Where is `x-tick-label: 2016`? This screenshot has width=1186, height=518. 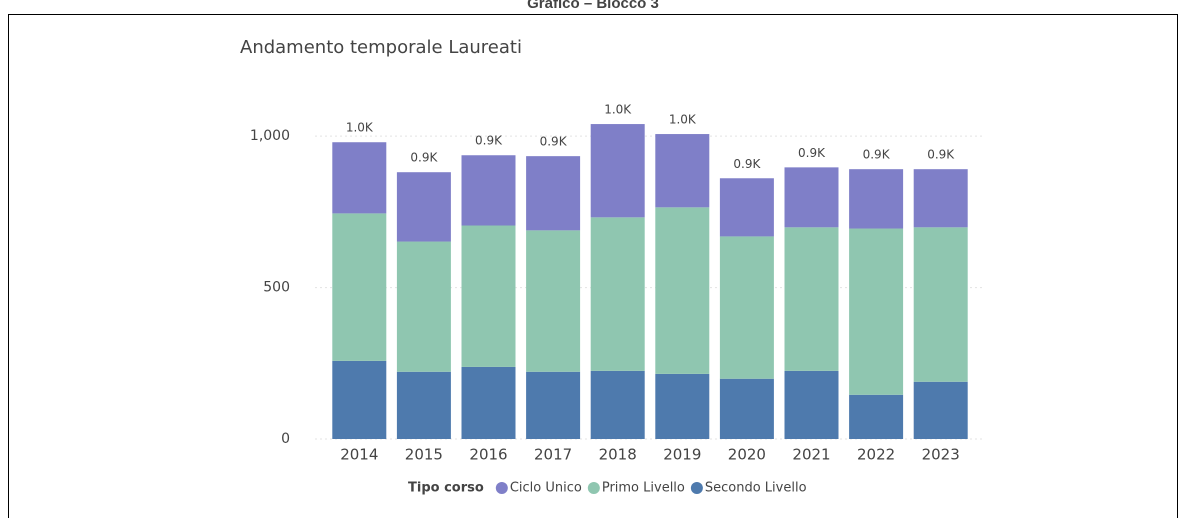 x-tick-label: 2016 is located at coordinates (488, 455).